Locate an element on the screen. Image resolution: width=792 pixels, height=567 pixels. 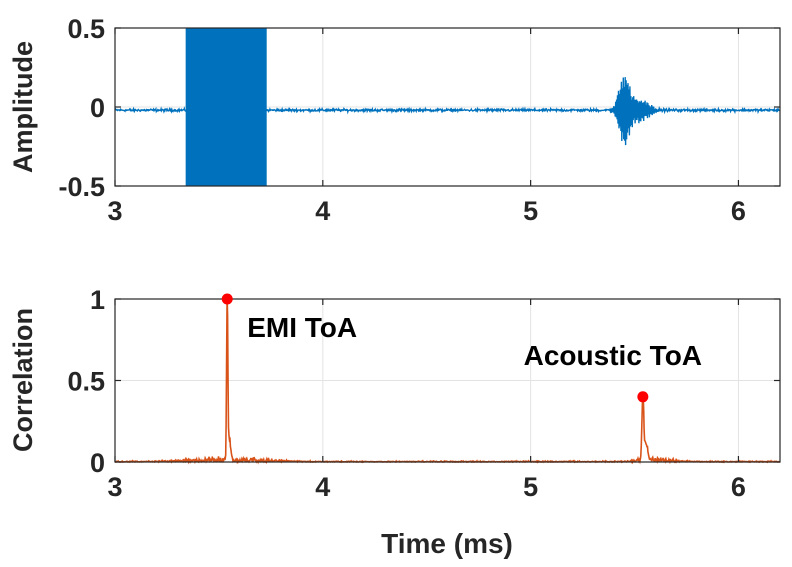
correlation-peak-markers: EMI ToA Acoustic ToA is located at coordinates (461, 348).